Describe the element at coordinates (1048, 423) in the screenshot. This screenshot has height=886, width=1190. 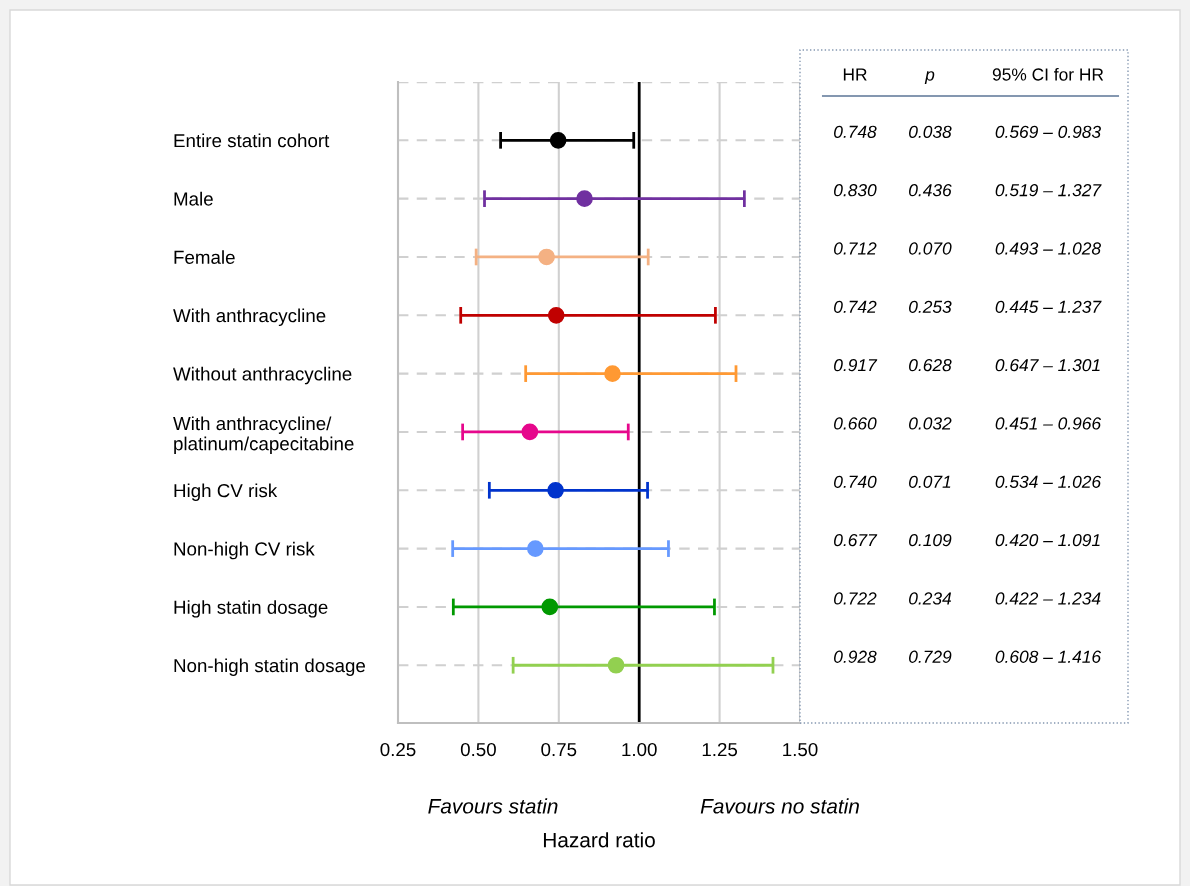
I see `text: 0.451 – 0.966` at that location.